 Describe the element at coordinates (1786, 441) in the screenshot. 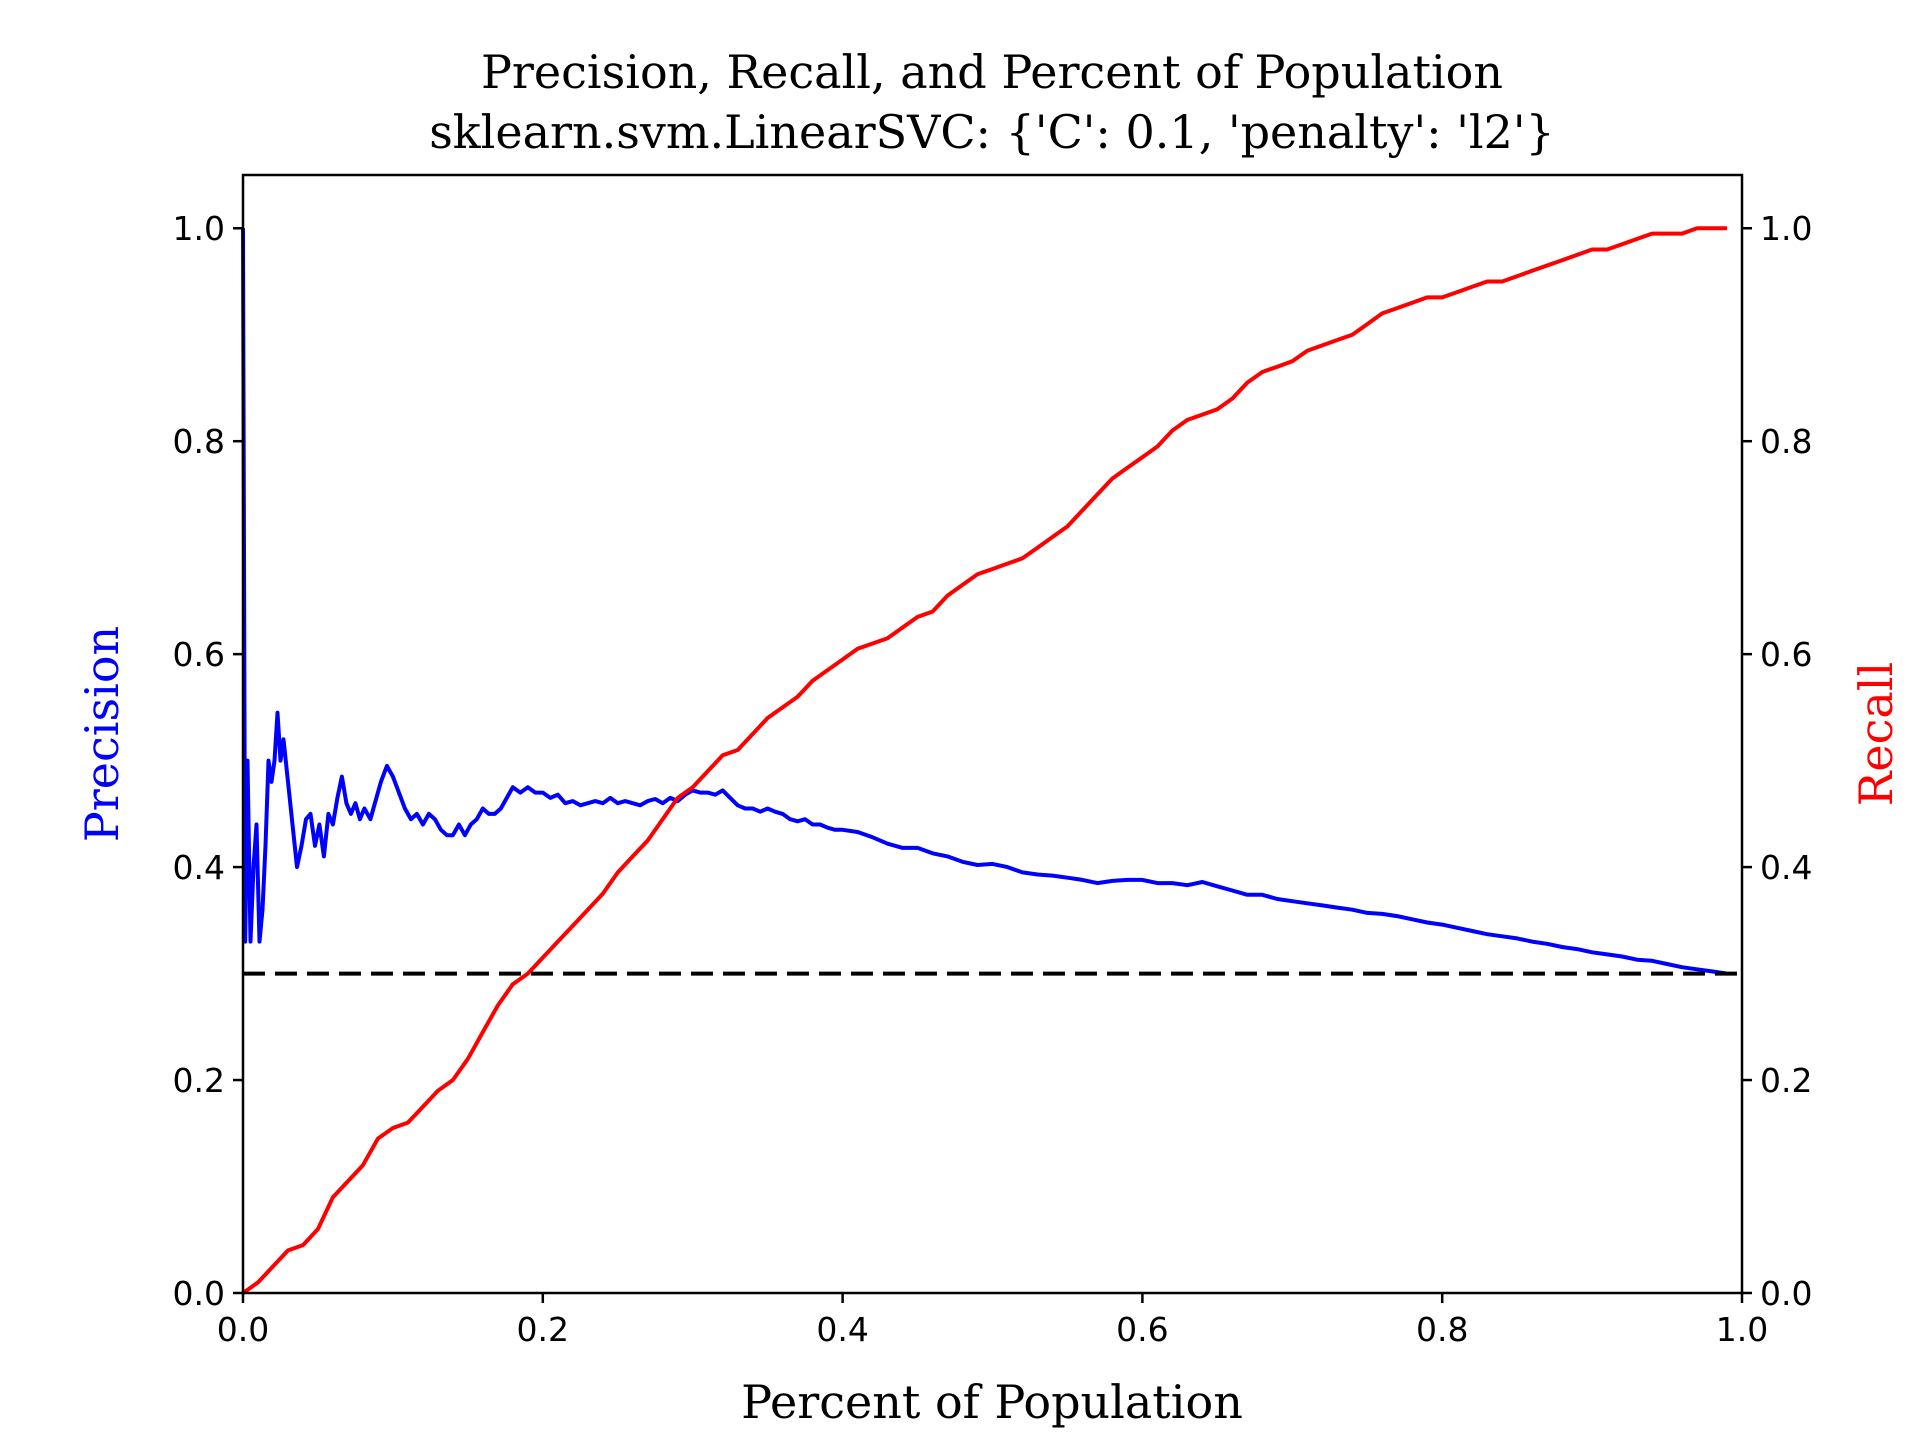

I see `right-y-tick-label: 0.8` at that location.